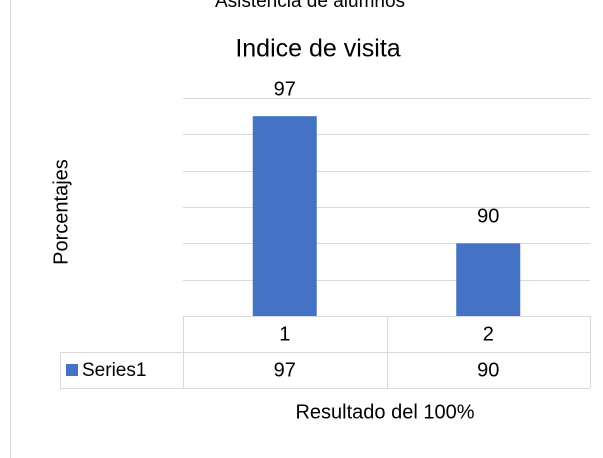 The image size is (603, 458). Describe the element at coordinates (284, 334) in the screenshot. I see `x-tick-label: 1` at that location.